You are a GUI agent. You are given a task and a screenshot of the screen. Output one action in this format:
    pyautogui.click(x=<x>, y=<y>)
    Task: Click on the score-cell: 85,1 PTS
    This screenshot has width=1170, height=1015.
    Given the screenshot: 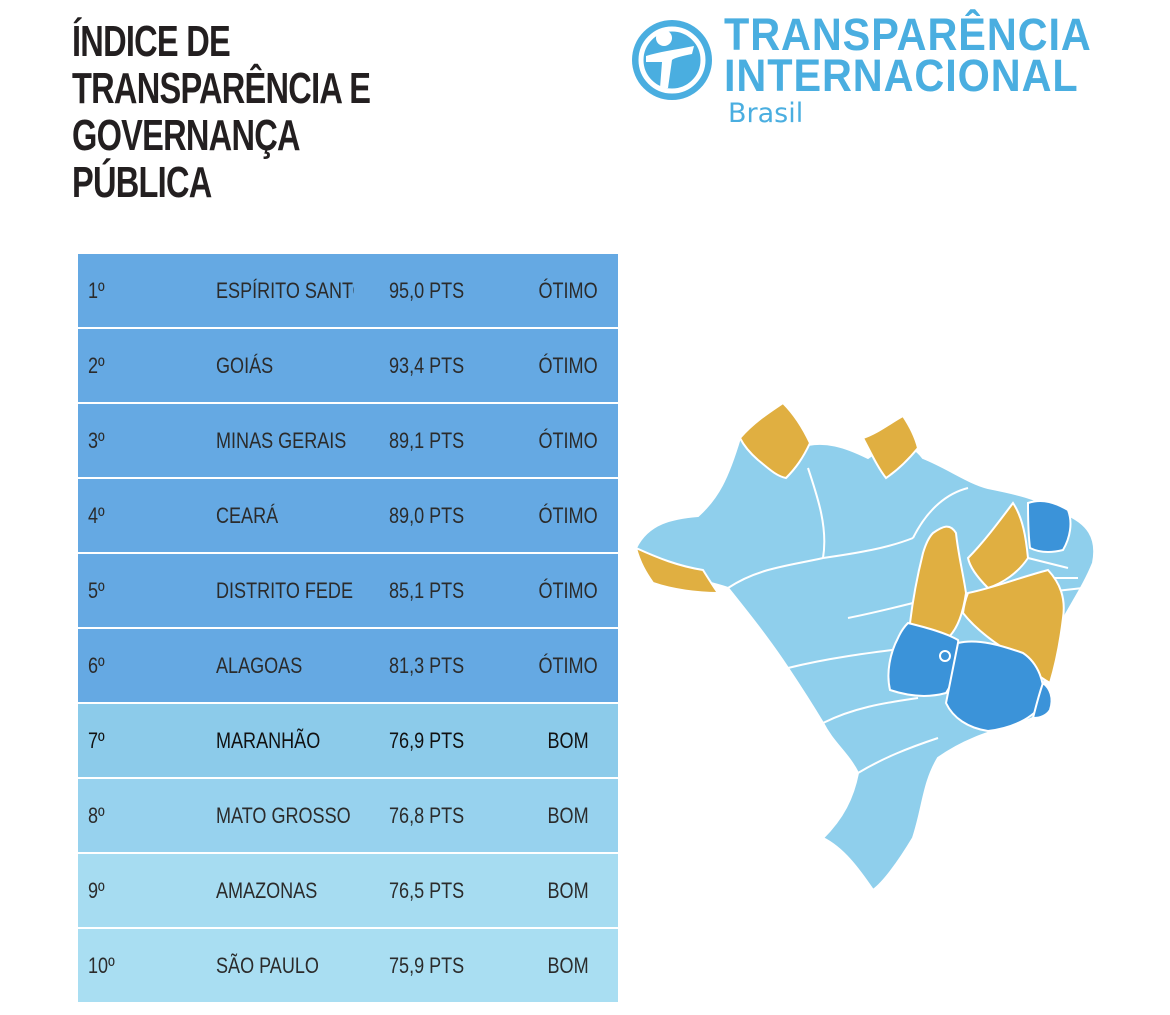 What is the action you would take?
    pyautogui.click(x=427, y=590)
    